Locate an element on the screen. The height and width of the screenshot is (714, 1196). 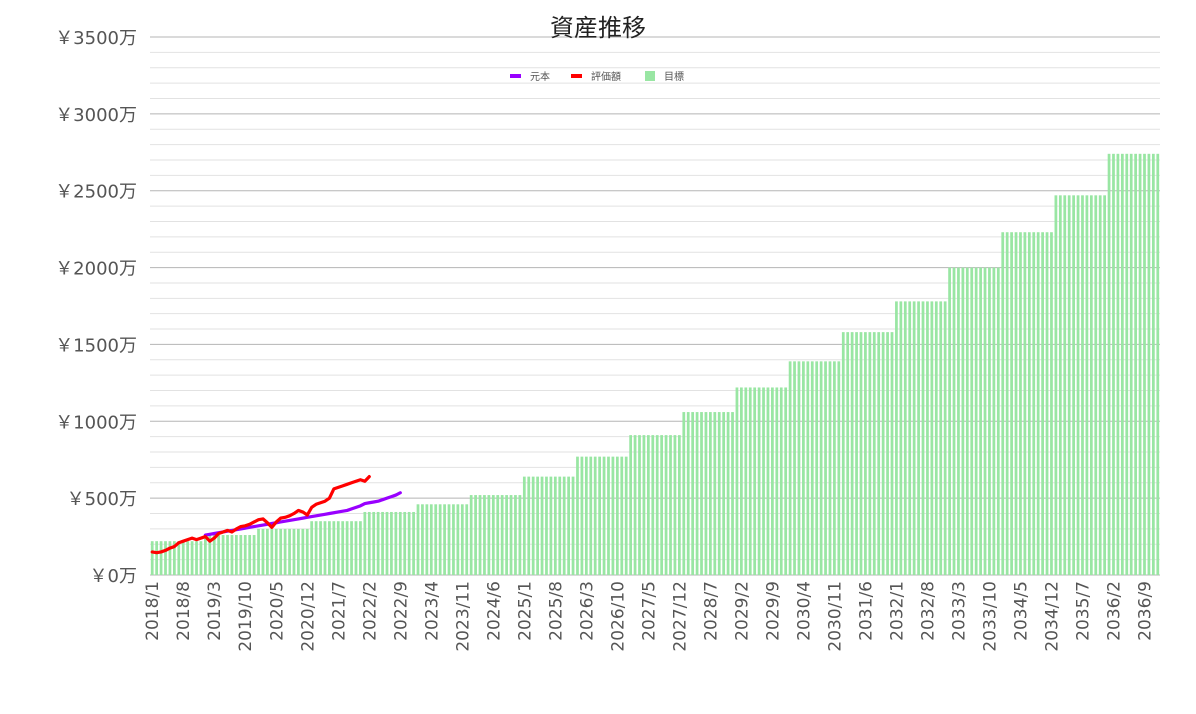
x-tick-label: 2036/9 is located at coordinates (1145, 611).